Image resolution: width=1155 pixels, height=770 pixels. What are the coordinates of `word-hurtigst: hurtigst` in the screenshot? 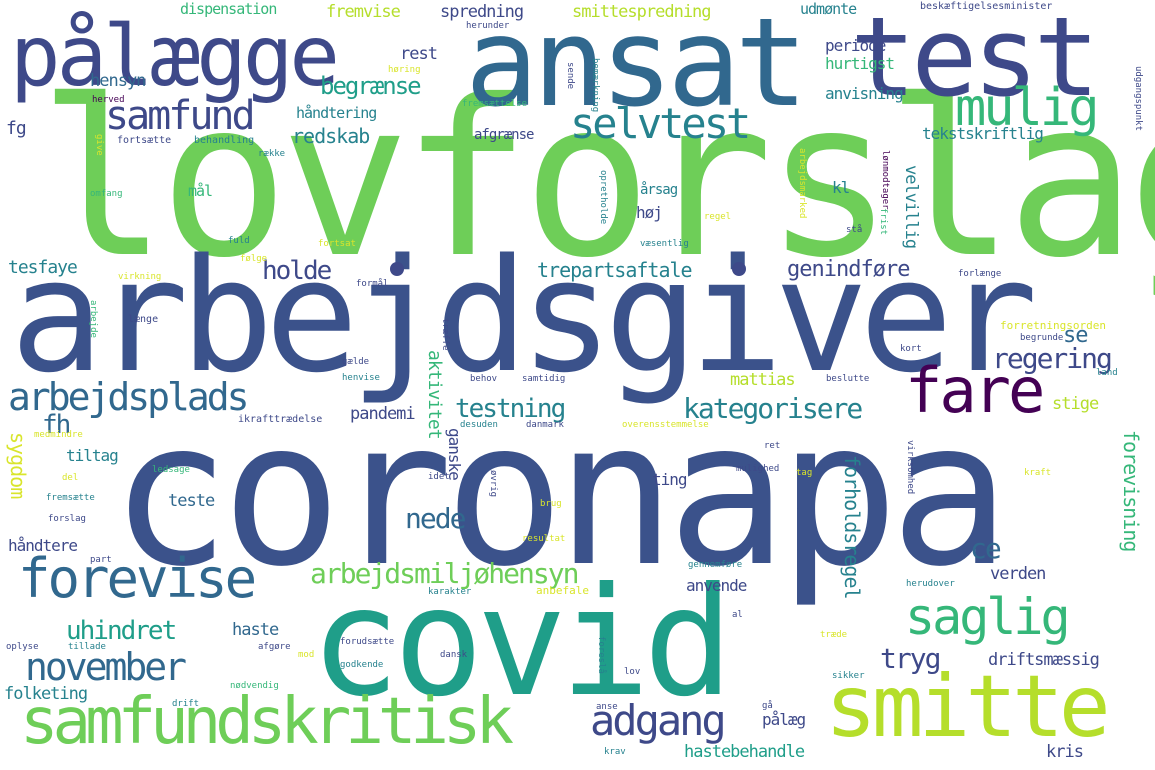 It's located at (860, 63).